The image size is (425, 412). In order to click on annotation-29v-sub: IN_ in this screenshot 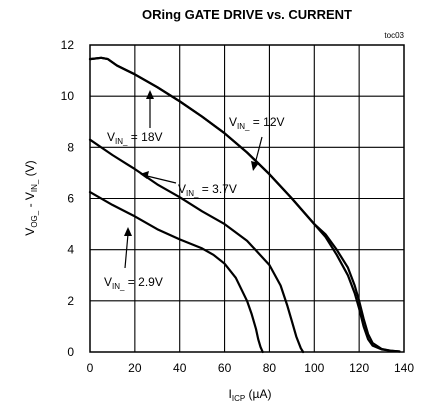, I will do `click(118, 286)`.